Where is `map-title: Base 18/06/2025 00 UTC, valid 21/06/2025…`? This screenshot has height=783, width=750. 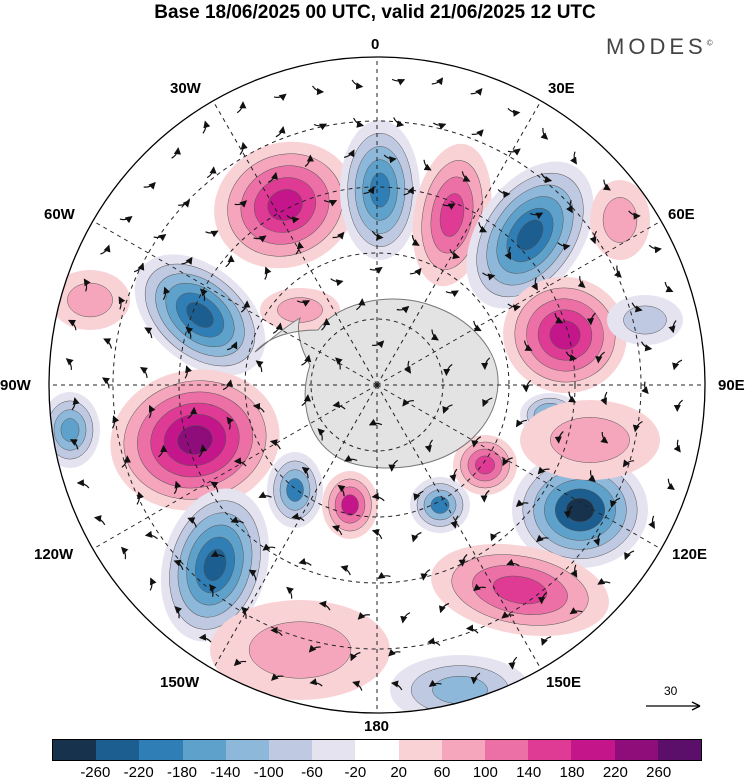 map-title: Base 18/06/2025 00 UTC, valid 21/06/2025… is located at coordinates (375, 12).